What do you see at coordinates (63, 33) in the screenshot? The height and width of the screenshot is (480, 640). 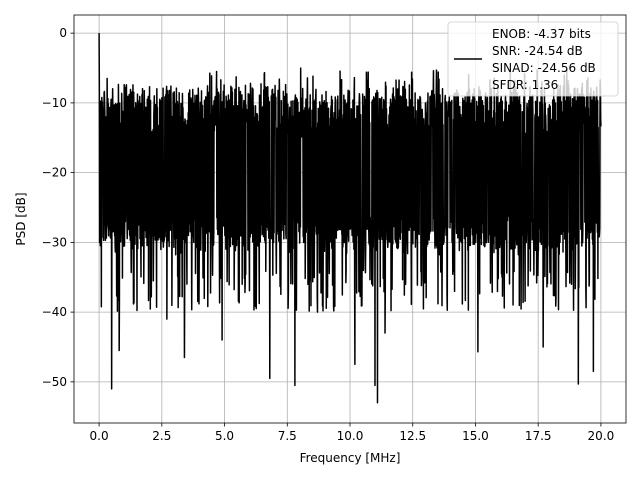 I see `y-tick-label: 0` at bounding box center [63, 33].